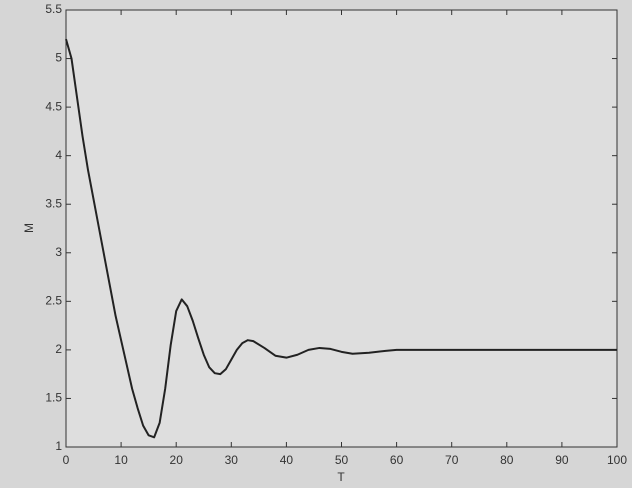  What do you see at coordinates (29, 228) in the screenshot?
I see `y-axis-label: M` at bounding box center [29, 228].